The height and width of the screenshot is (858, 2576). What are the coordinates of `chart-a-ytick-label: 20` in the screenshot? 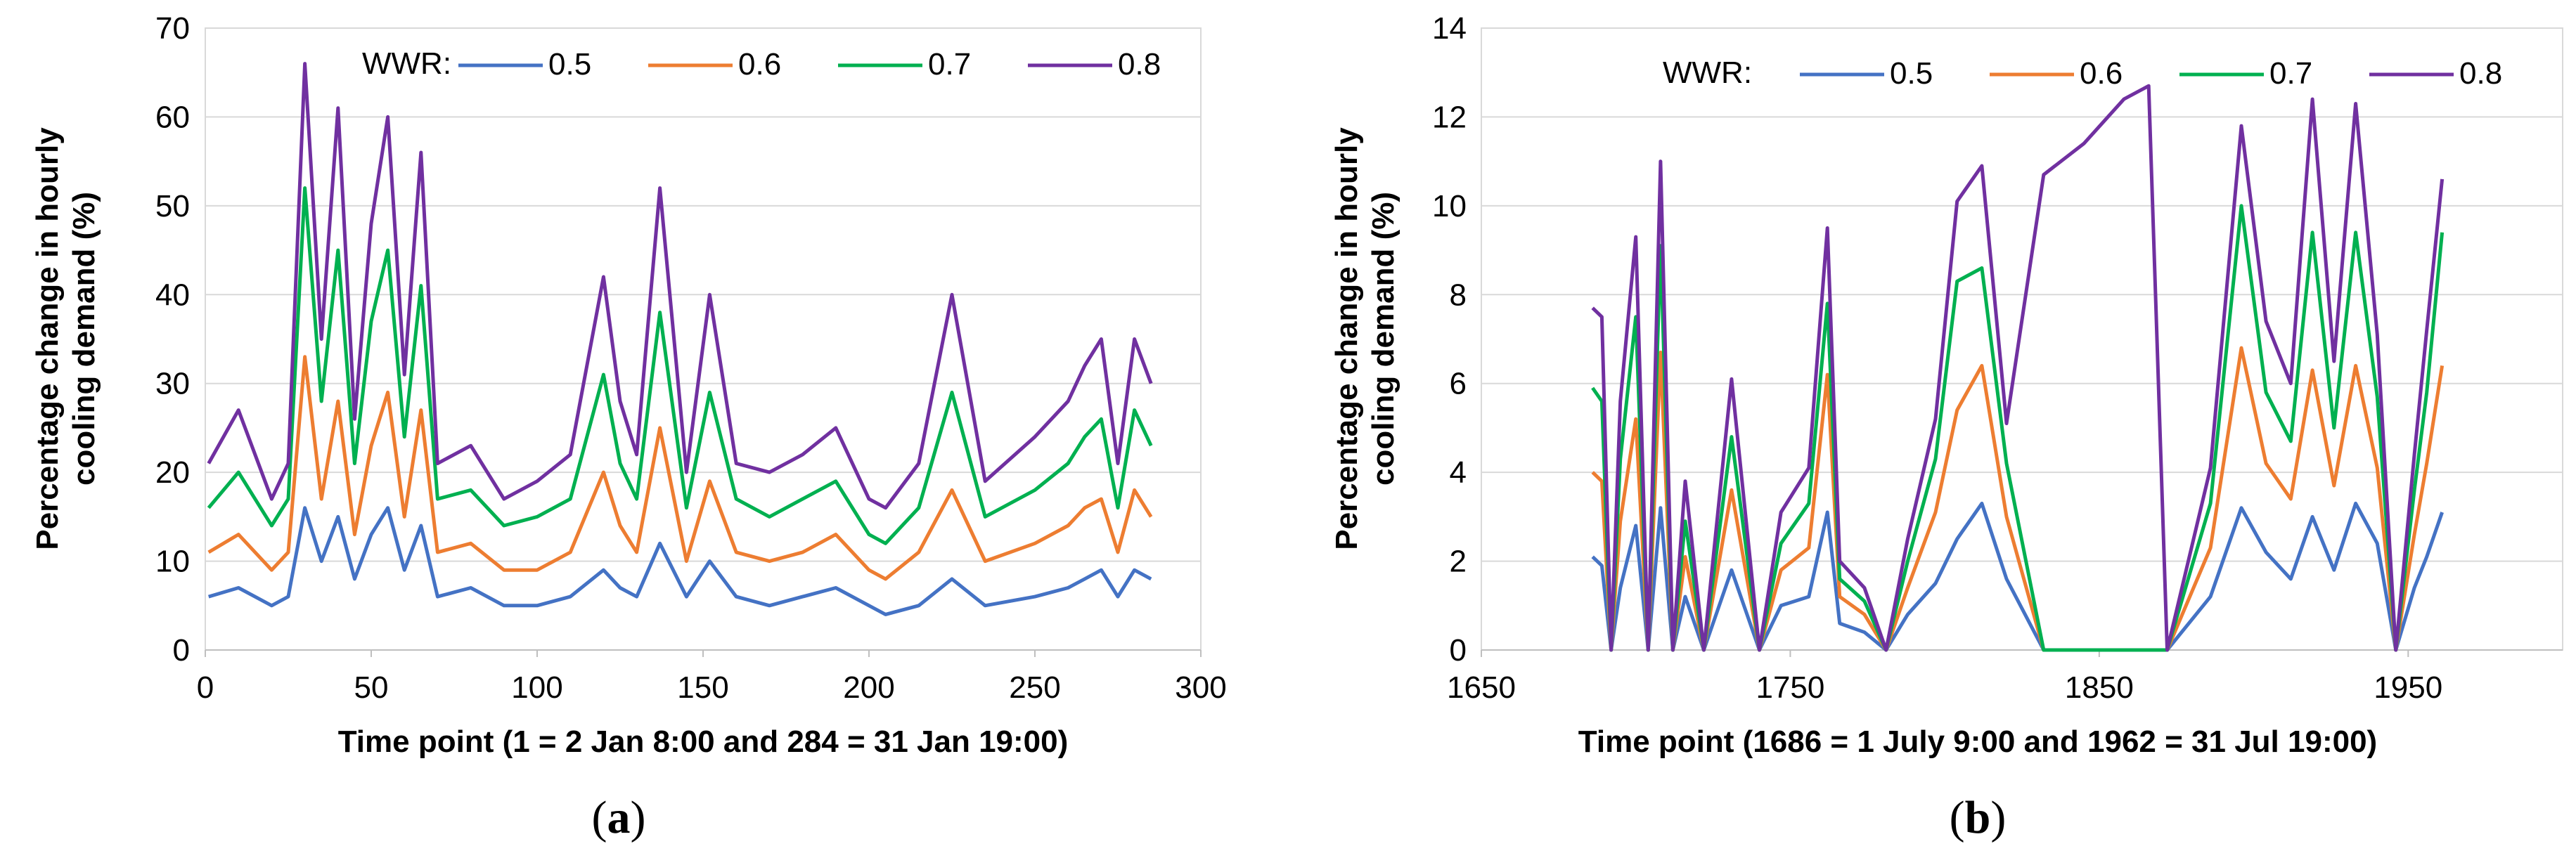 It's located at (172, 473).